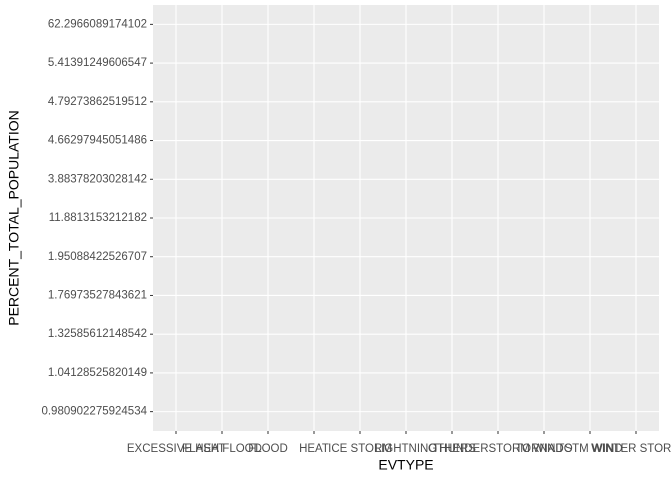 This screenshot has height=480, width=672. What do you see at coordinates (97, 334) in the screenshot?
I see `y-tick-label: 1.32585612148542` at bounding box center [97, 334].